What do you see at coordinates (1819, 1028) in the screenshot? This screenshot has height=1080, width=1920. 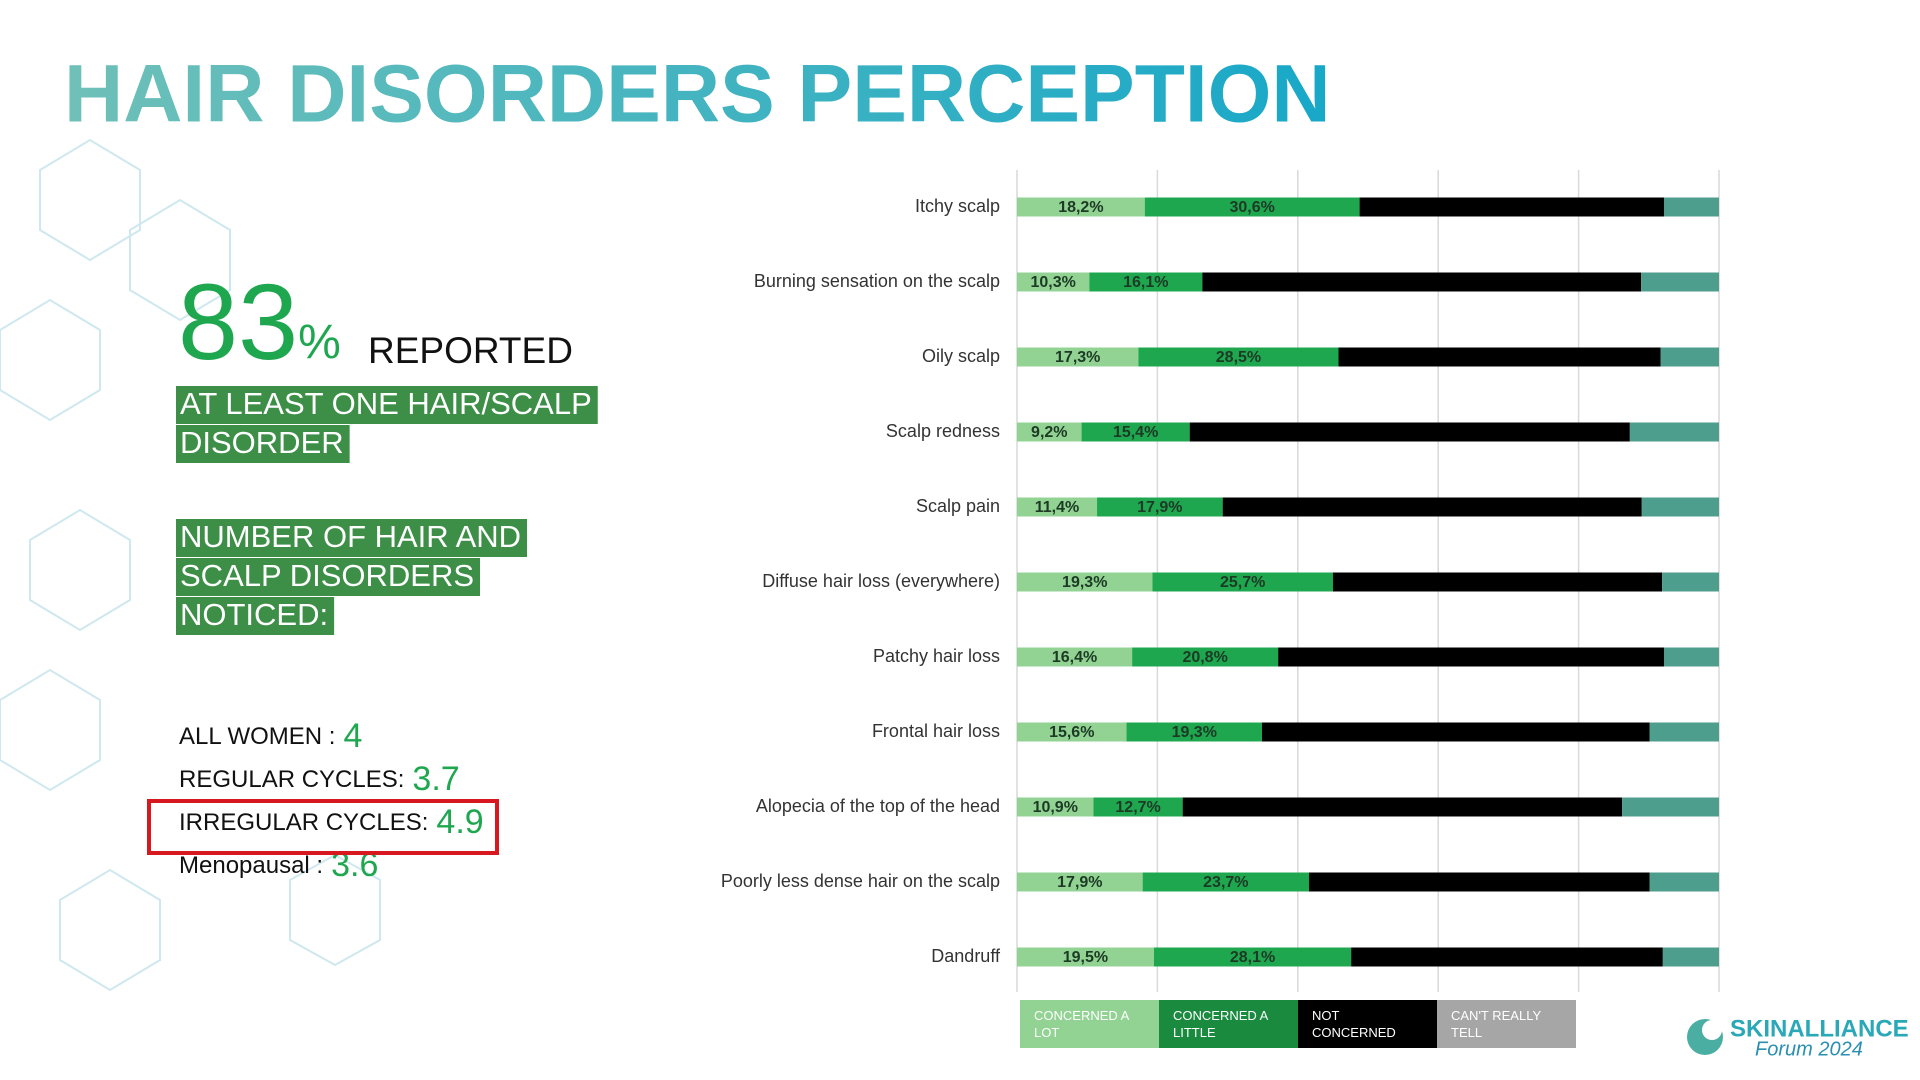 I see `logo-name: SKINALLIANCE` at bounding box center [1819, 1028].